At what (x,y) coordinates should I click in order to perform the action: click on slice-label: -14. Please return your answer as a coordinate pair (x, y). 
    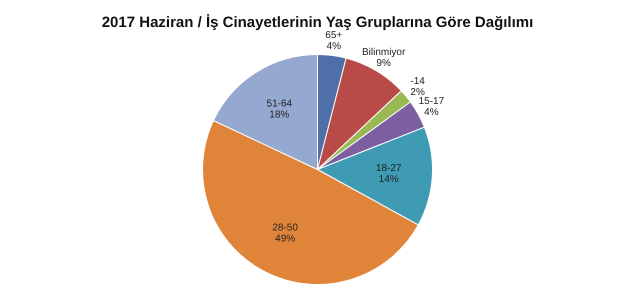
    Looking at the image, I should click on (418, 81).